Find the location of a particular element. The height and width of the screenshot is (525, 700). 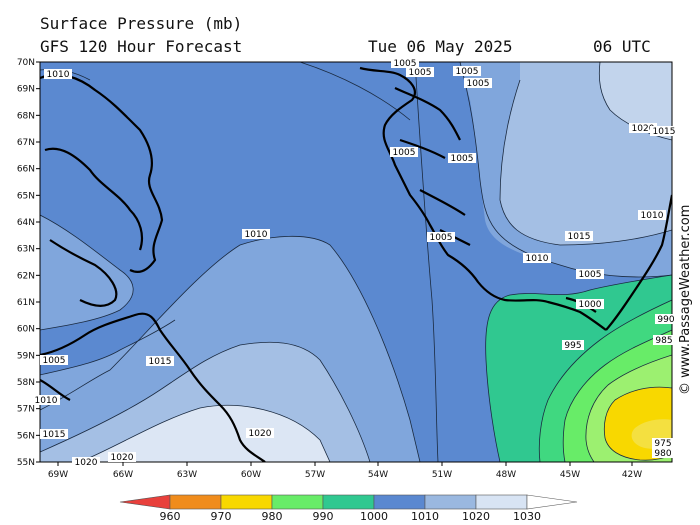

lon-tick-label: 42W is located at coordinates (632, 475).